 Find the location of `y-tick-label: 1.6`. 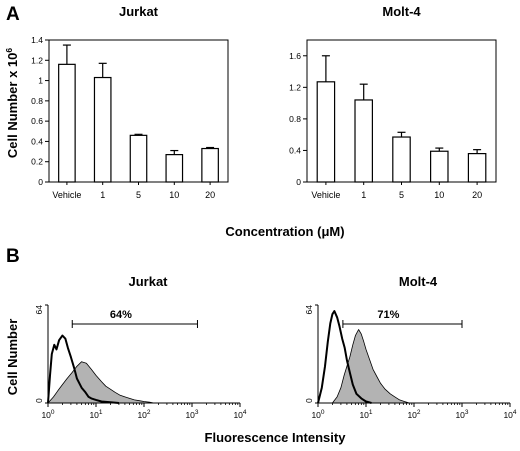

y-tick-label: 1.6 is located at coordinates (295, 56).